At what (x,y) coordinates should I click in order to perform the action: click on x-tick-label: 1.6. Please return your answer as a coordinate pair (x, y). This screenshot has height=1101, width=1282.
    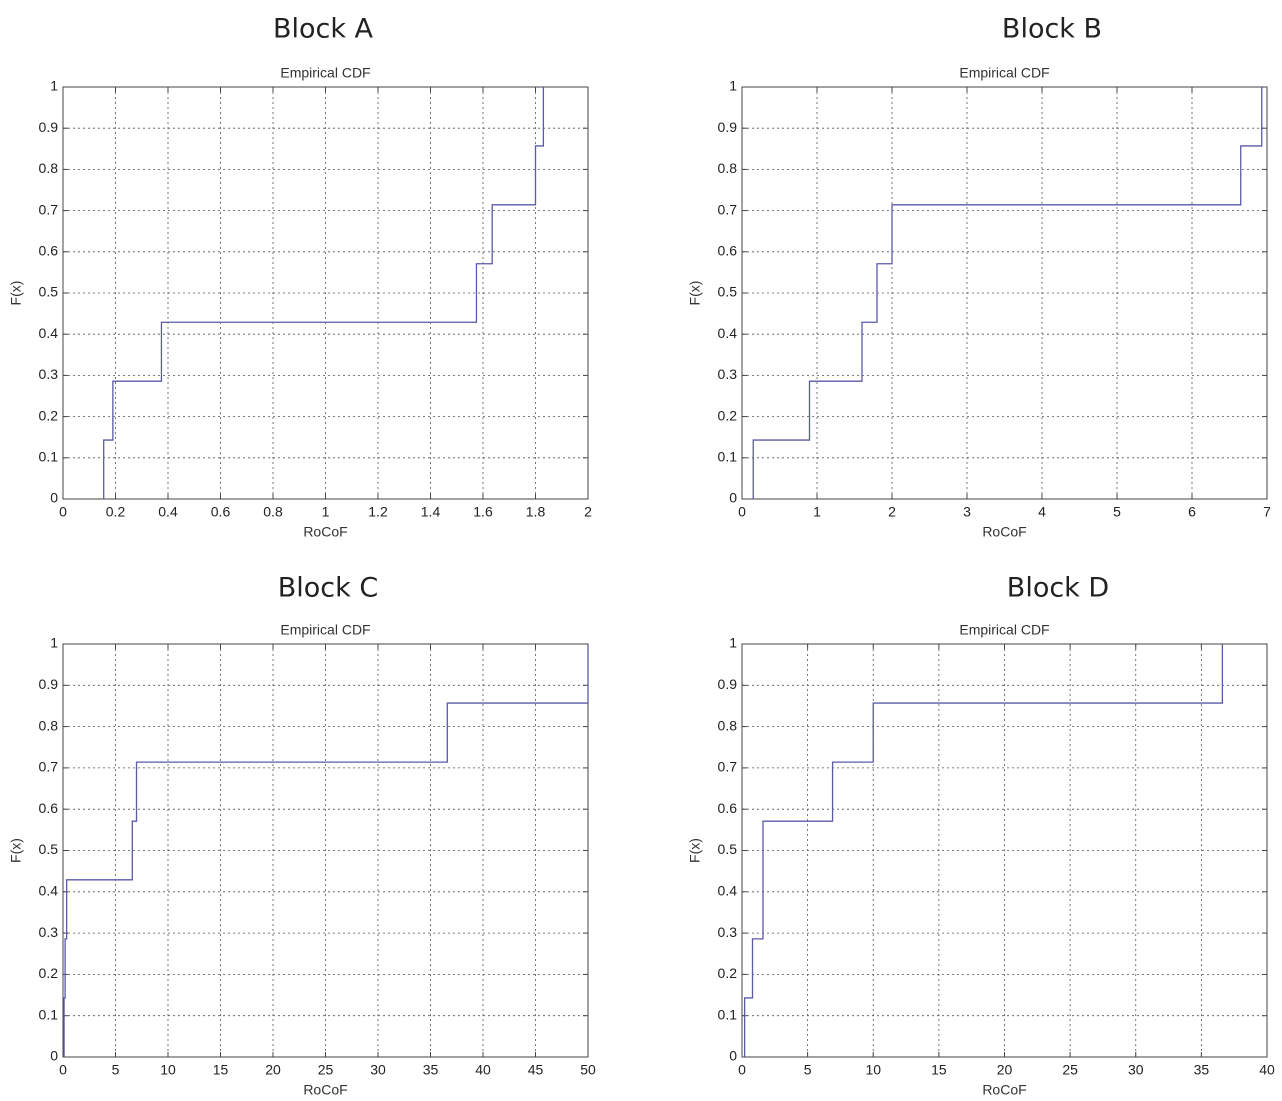
    Looking at the image, I should click on (483, 512).